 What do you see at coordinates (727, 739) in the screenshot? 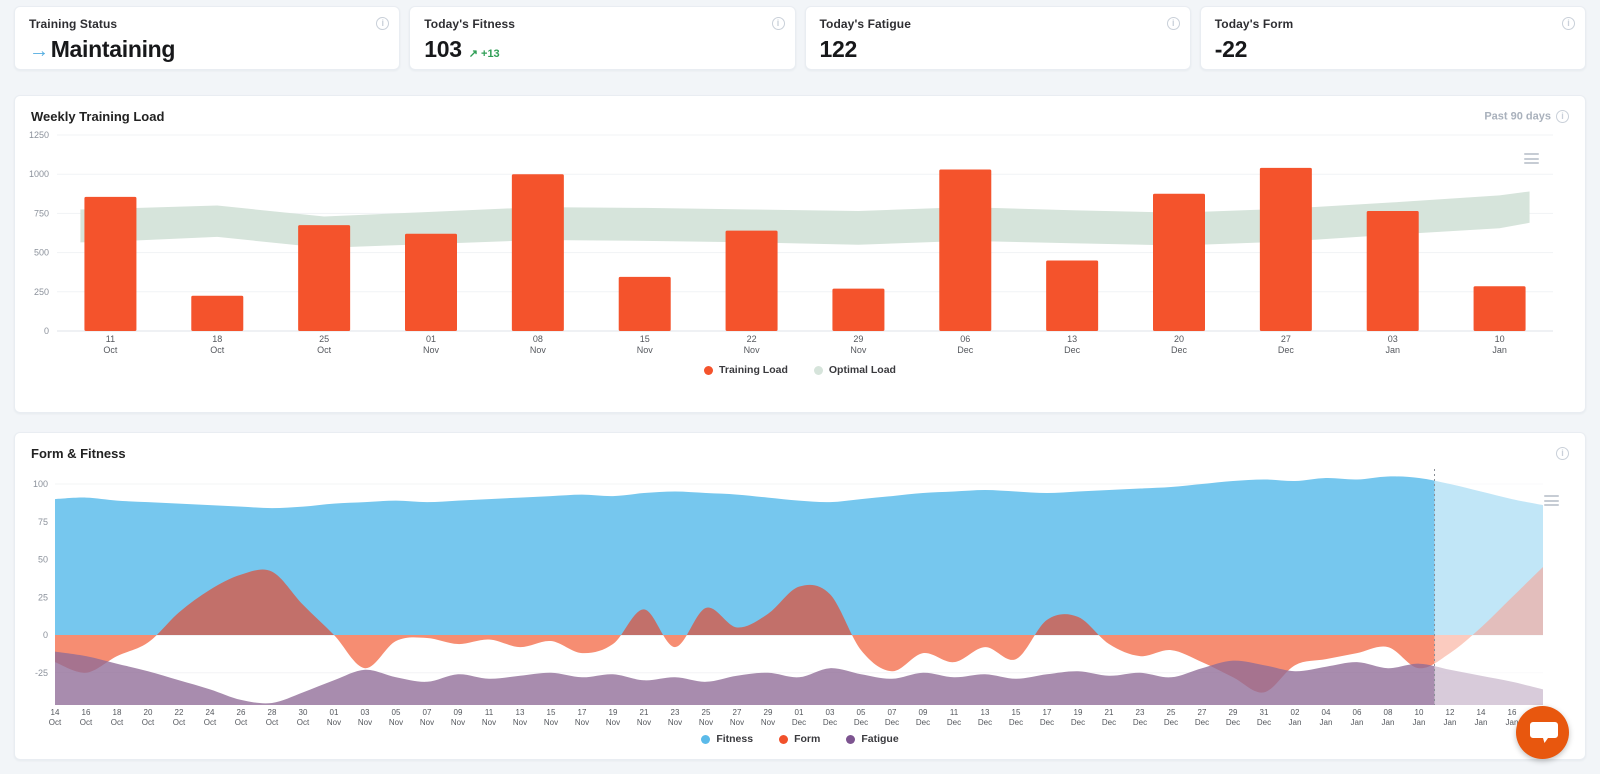
I see `legend-item-fitness: Fitness` at bounding box center [727, 739].